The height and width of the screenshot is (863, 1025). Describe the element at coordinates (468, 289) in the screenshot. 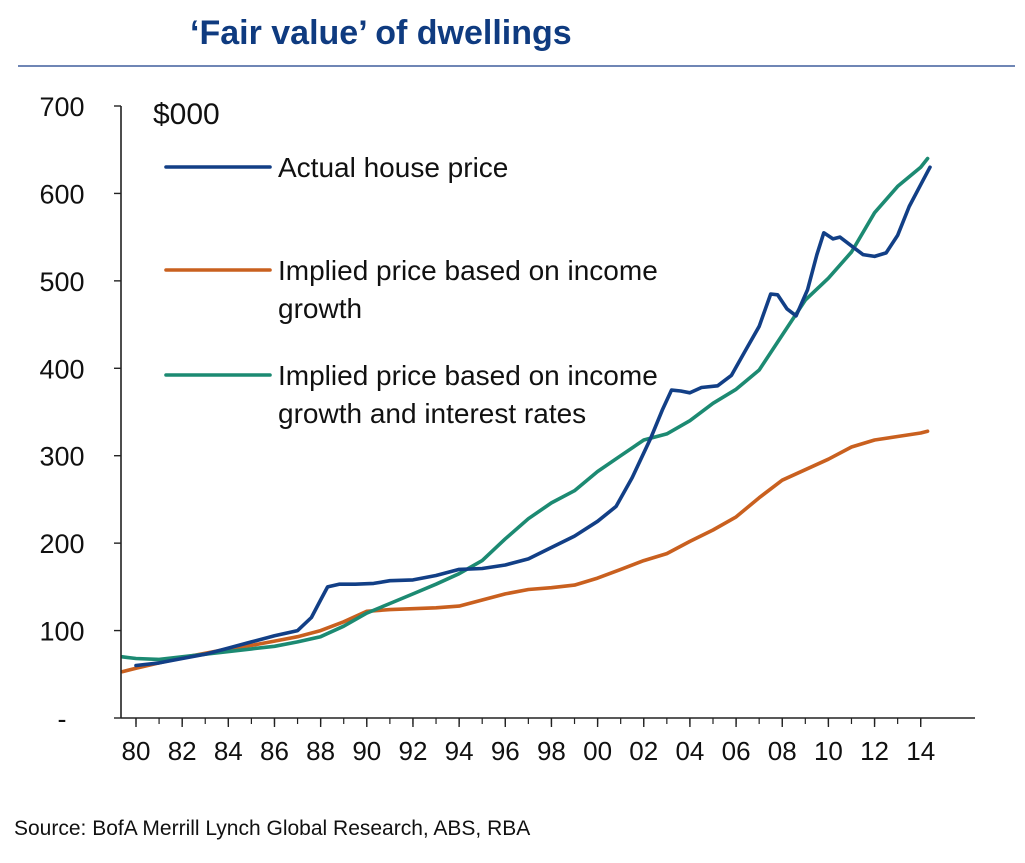

I see `legend-label-2: Implied price based on income growth` at that location.